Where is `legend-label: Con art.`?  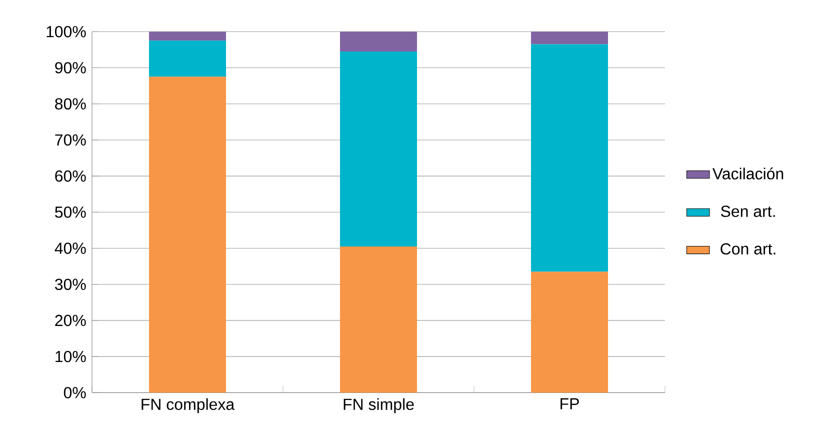 legend-label: Con art. is located at coordinates (748, 249).